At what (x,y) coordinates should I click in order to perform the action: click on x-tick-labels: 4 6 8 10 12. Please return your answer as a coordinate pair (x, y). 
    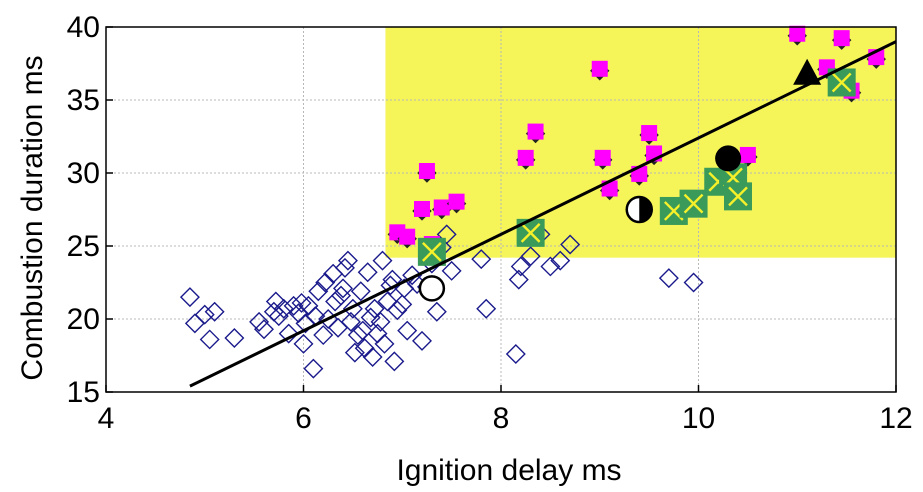
    Looking at the image, I should click on (505, 418).